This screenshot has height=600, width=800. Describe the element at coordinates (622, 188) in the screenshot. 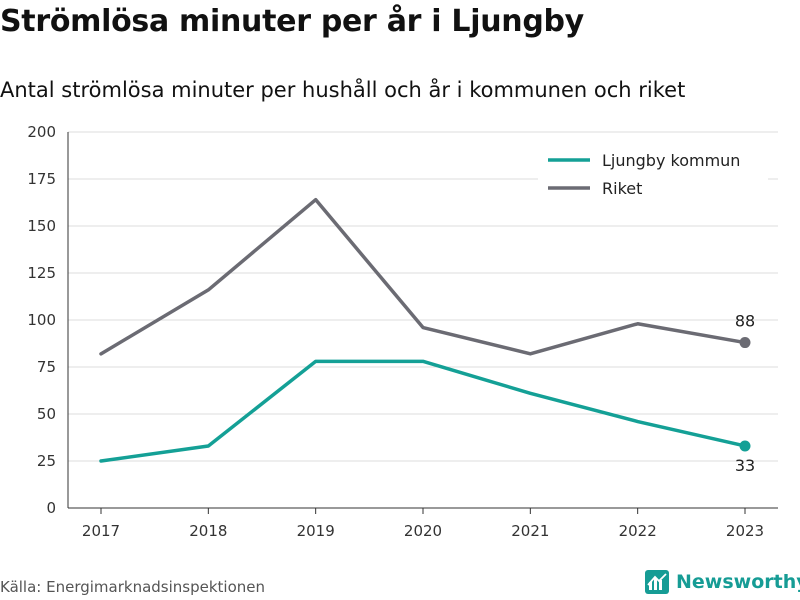

I see `legend-label-1: Riket` at that location.